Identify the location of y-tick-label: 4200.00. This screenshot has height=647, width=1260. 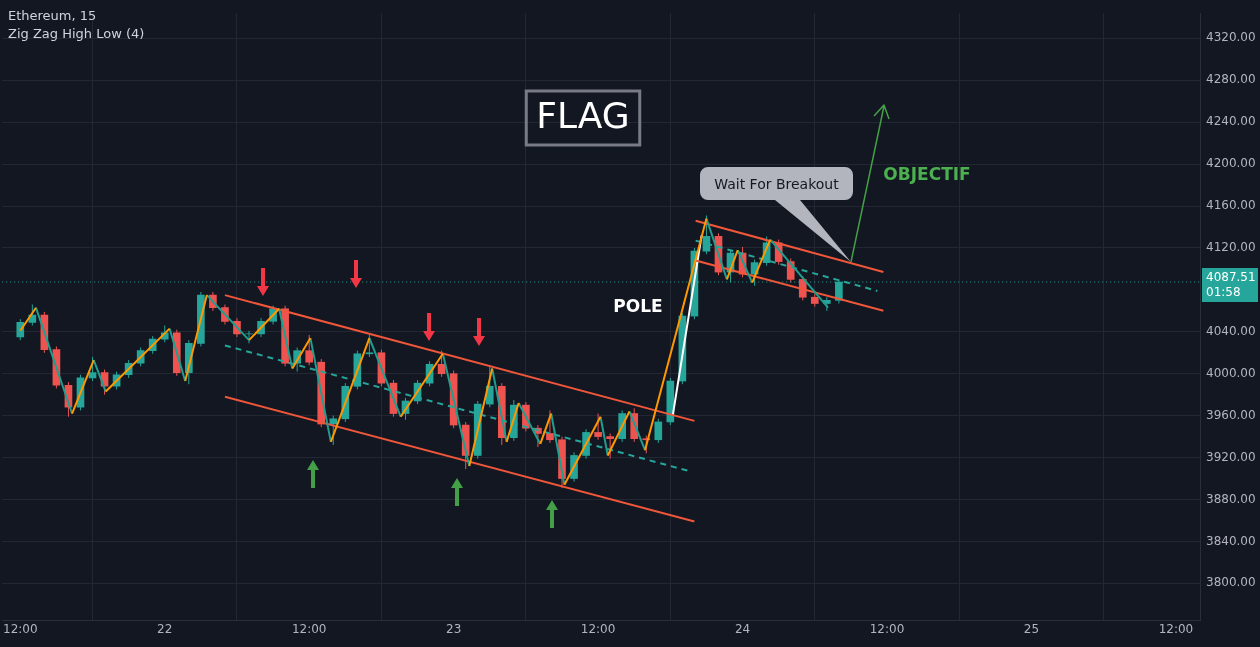
(1231, 163).